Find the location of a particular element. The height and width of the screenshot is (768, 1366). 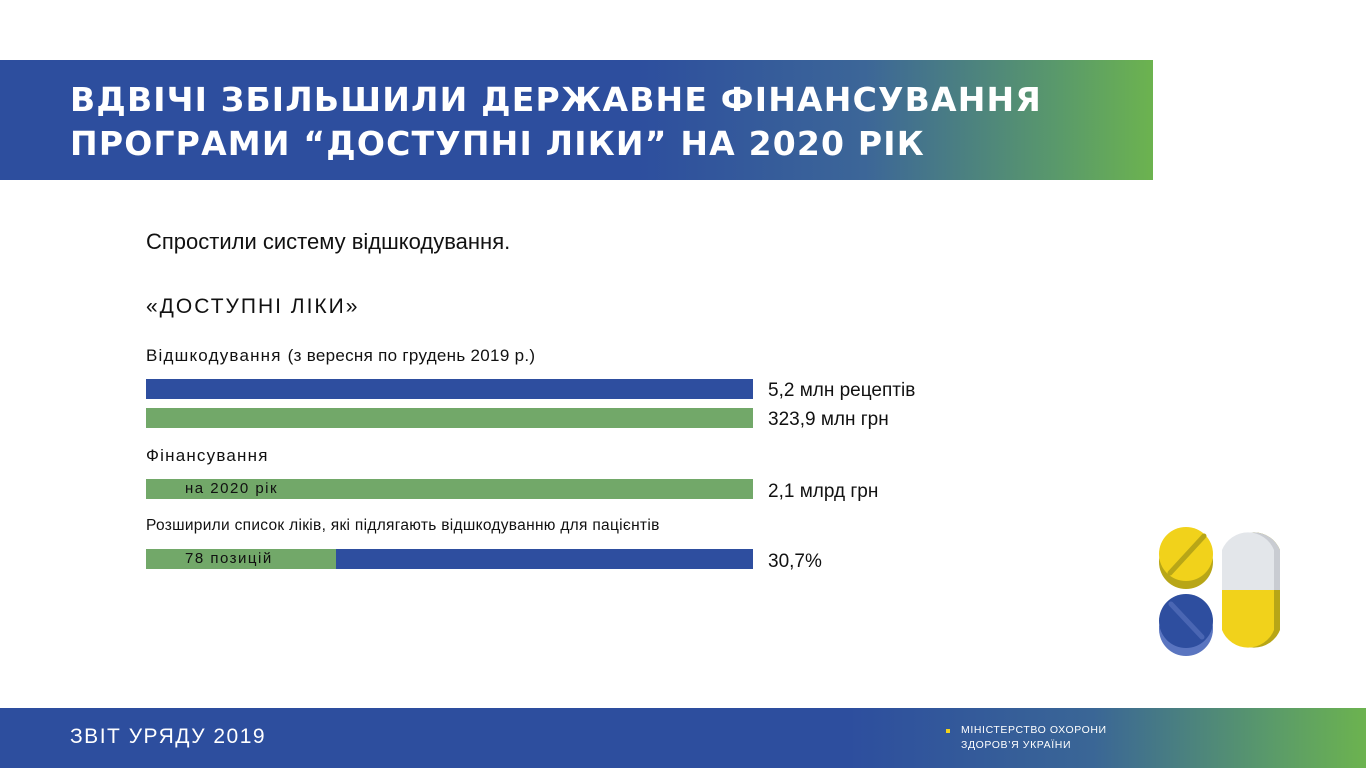

expanded-value: 30,7% is located at coordinates (795, 561).